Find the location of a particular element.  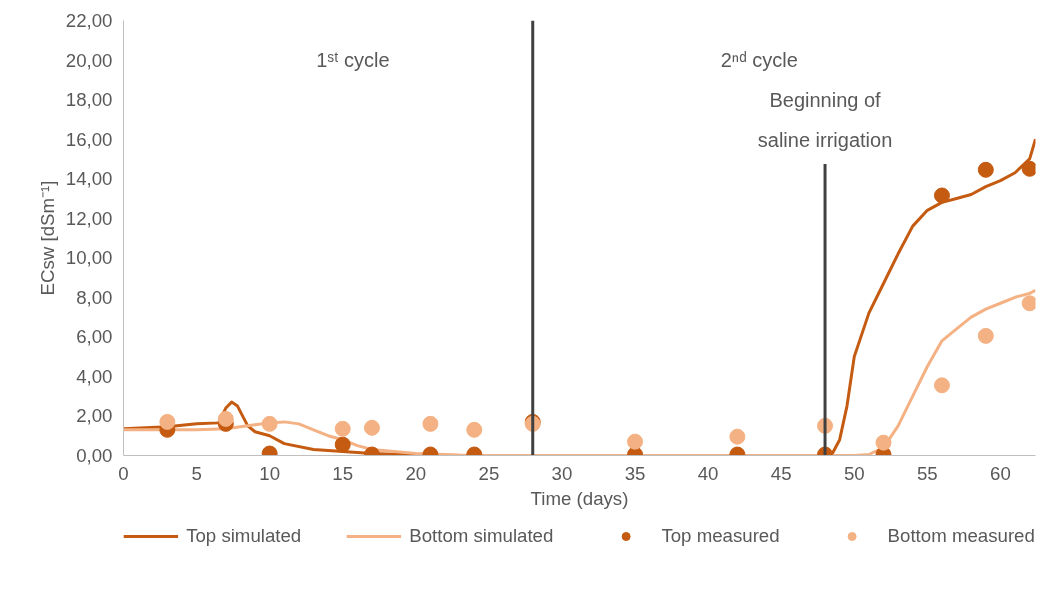

y-tick-label: 0,00 is located at coordinates (94, 455).